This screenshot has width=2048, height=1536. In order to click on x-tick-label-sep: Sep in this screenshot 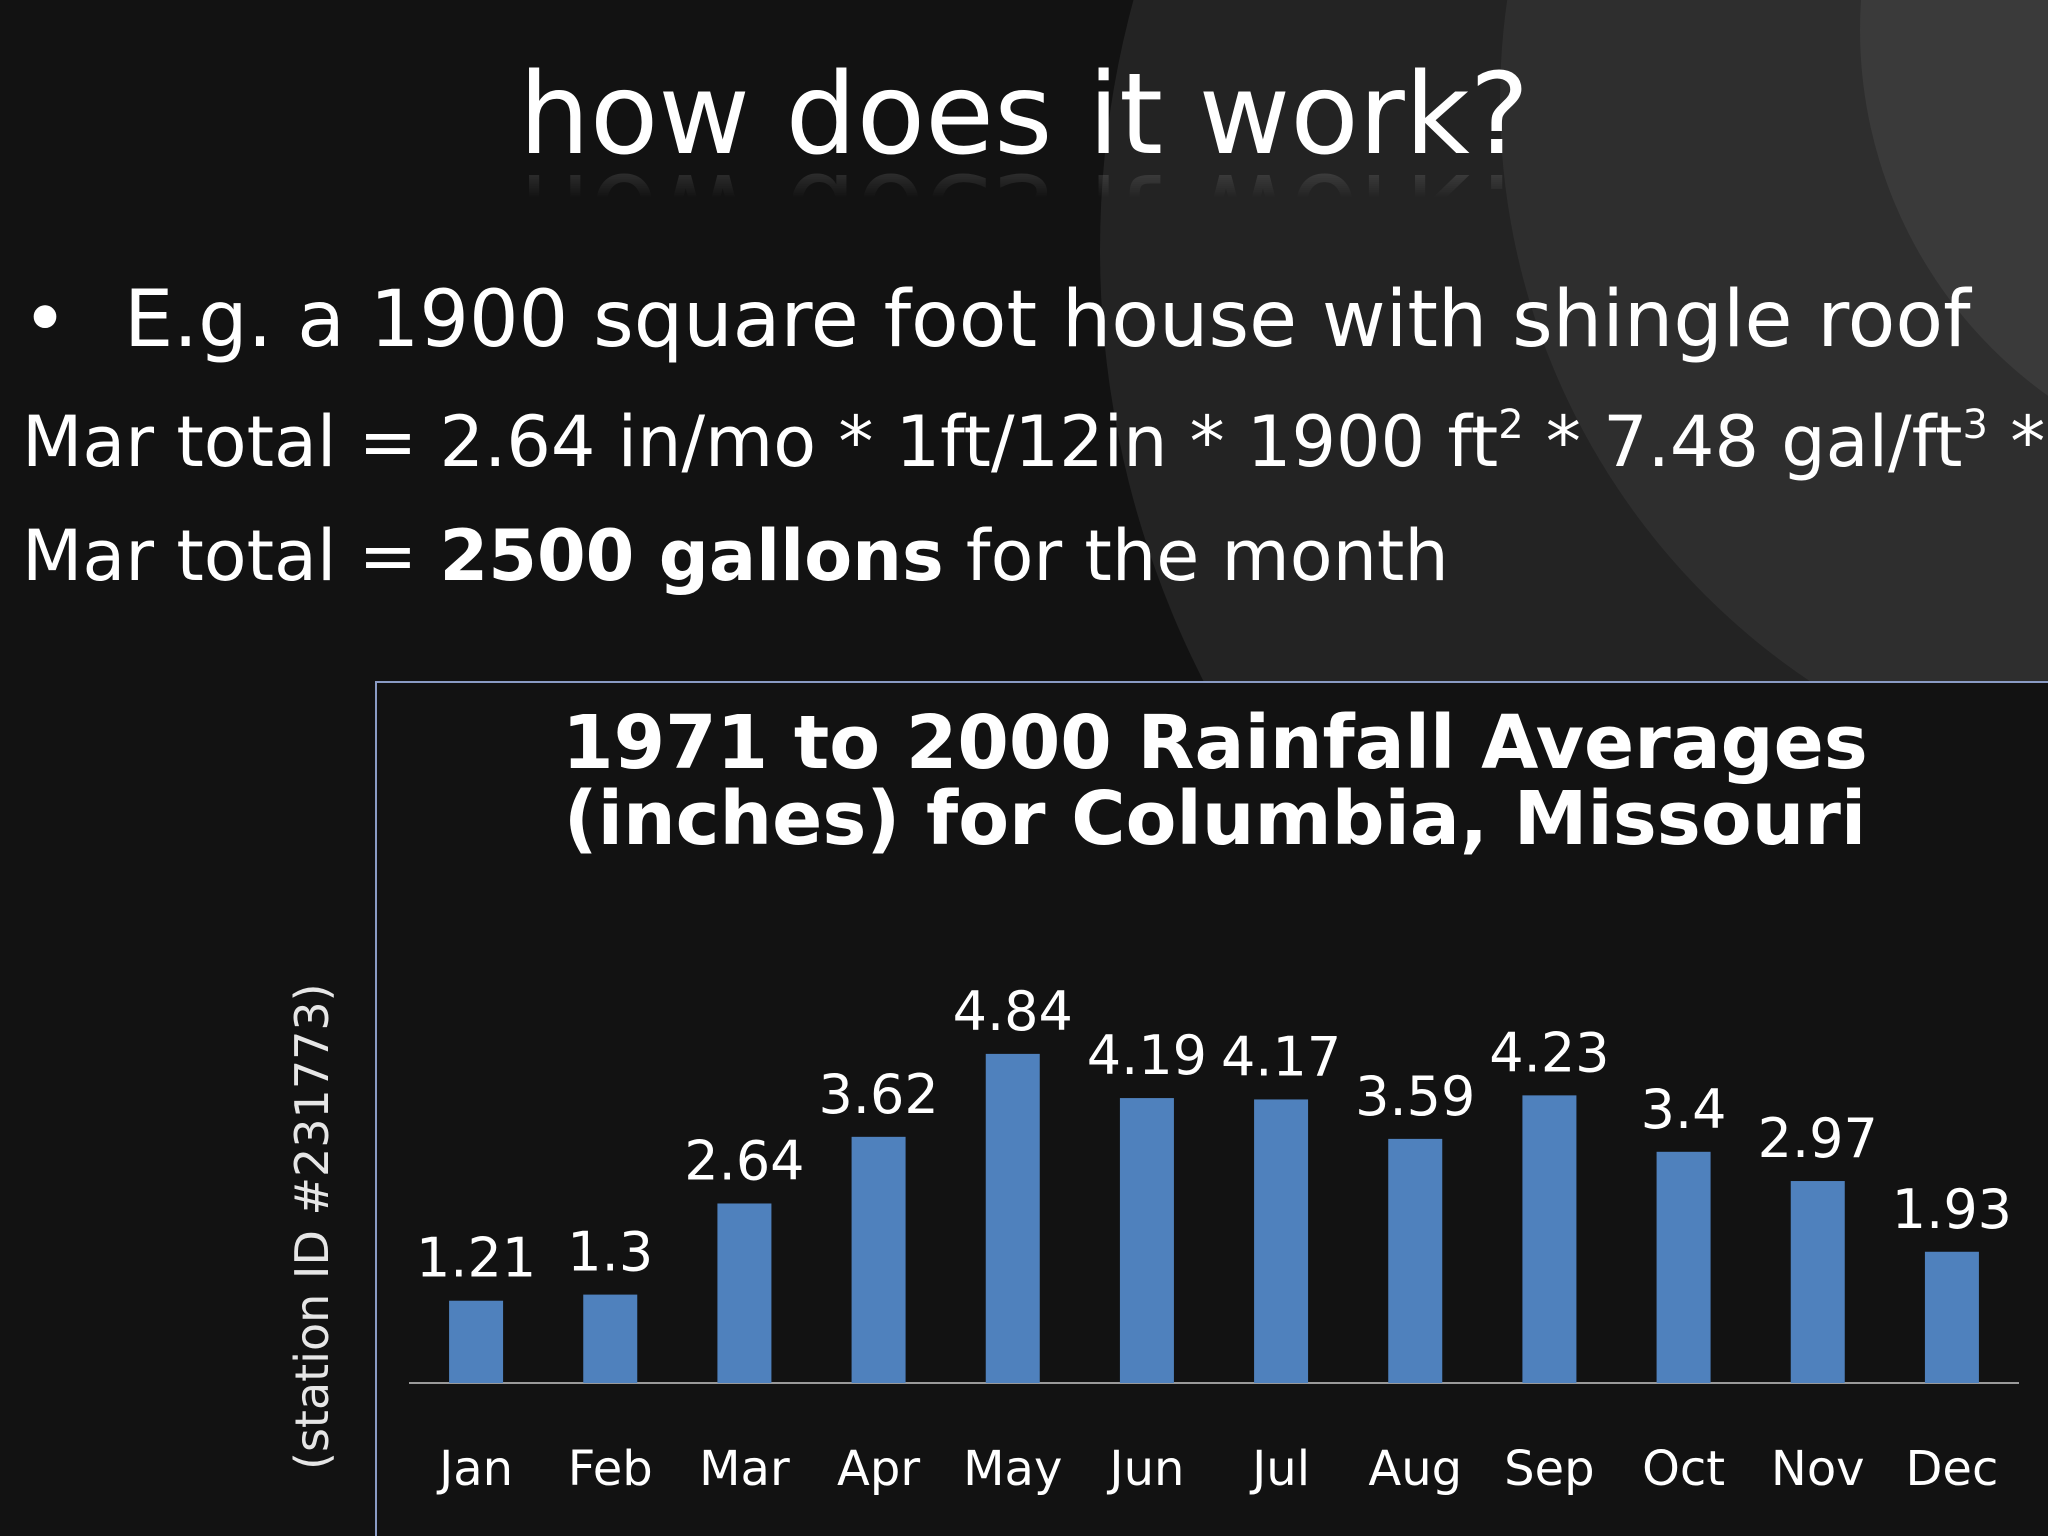, I will do `click(1549, 1469)`.